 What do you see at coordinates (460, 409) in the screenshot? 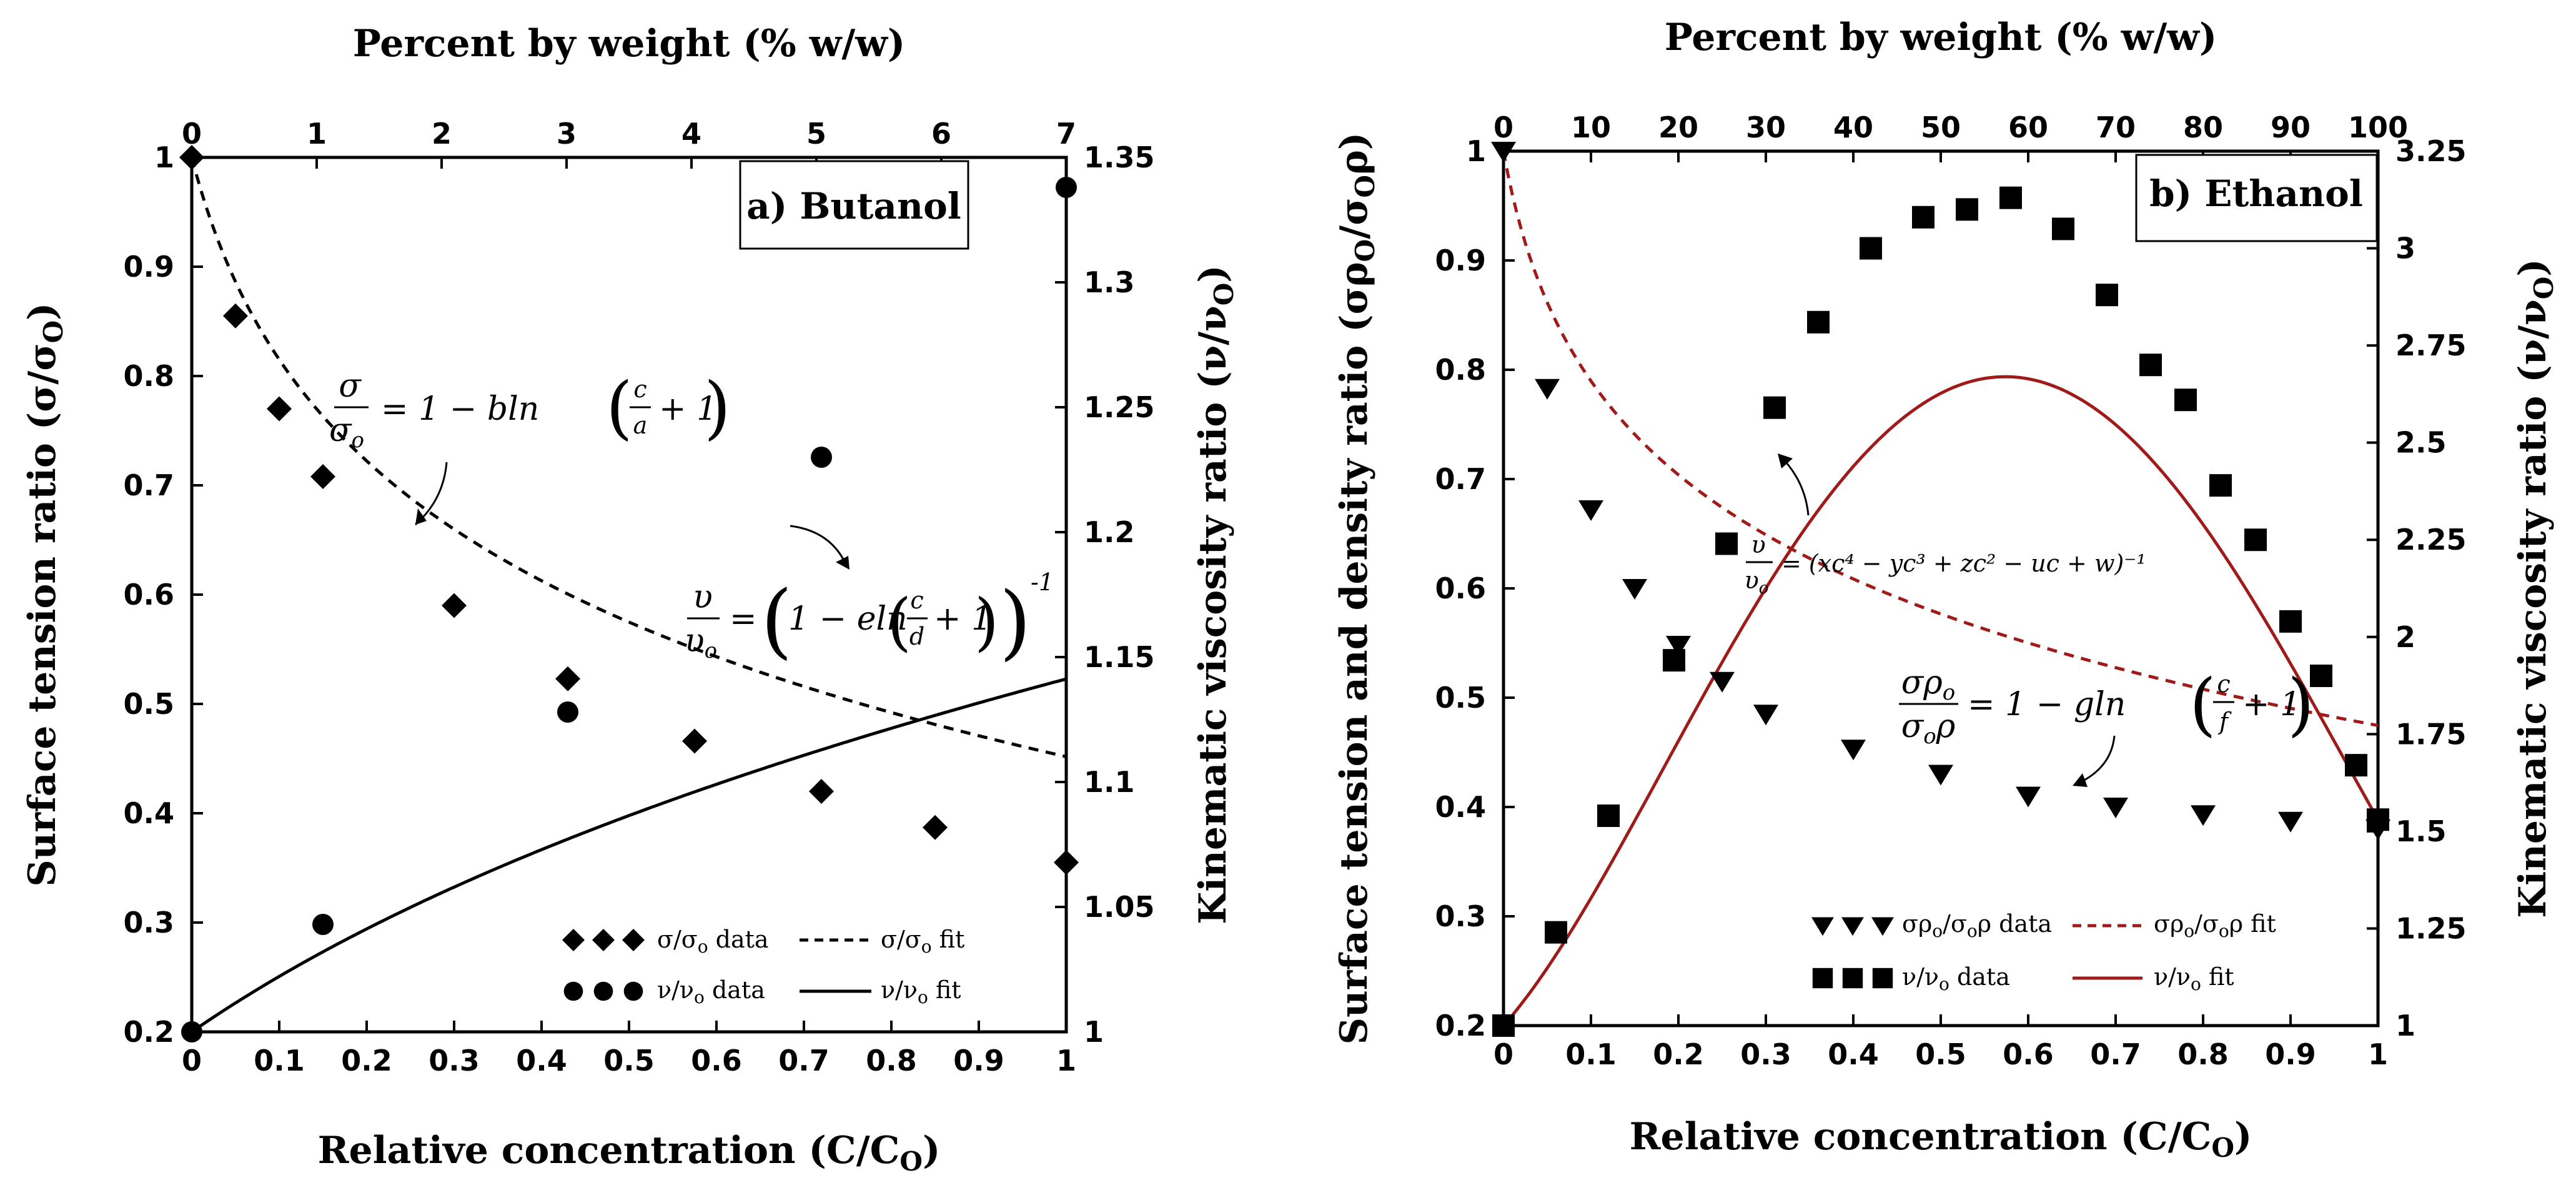
I see `eq1-rhs: = 1 − bln` at bounding box center [460, 409].